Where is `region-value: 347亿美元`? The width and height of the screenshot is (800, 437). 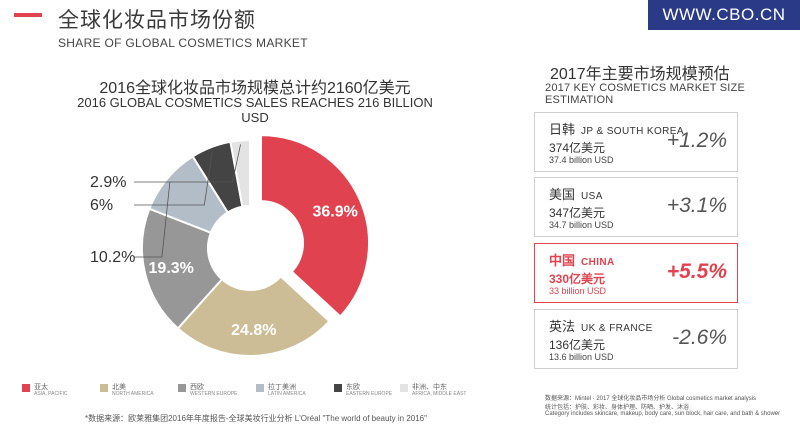
region-value: 347亿美元 is located at coordinates (577, 213).